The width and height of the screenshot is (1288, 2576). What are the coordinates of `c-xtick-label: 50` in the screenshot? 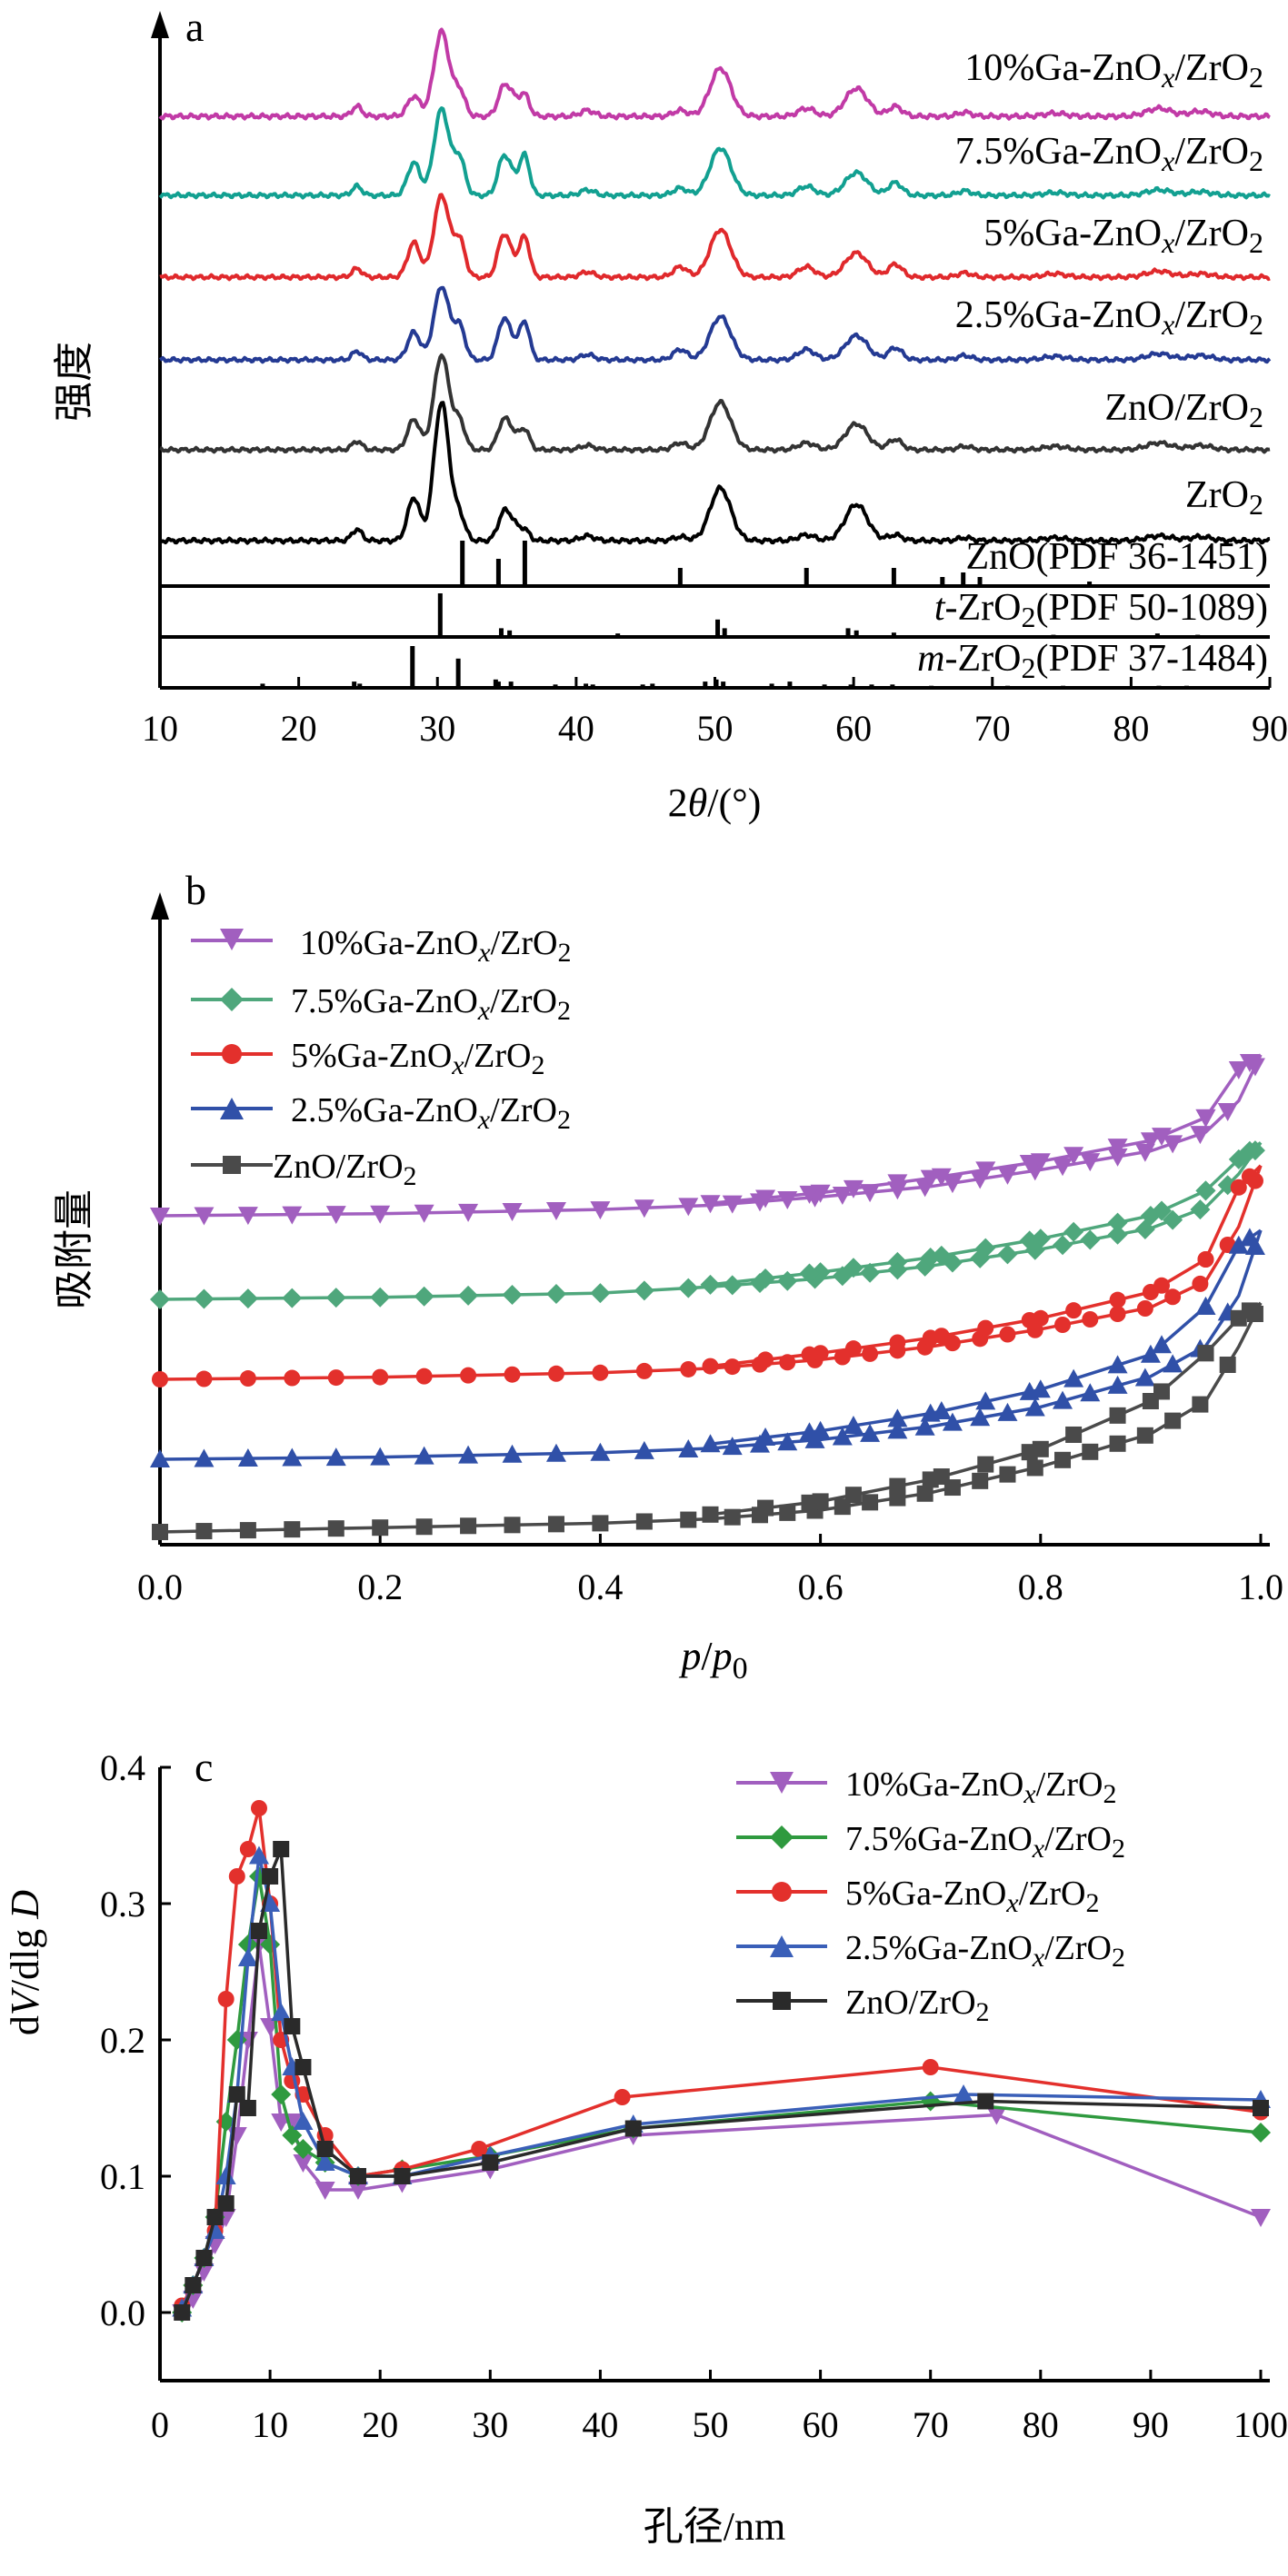 It's located at (711, 2425).